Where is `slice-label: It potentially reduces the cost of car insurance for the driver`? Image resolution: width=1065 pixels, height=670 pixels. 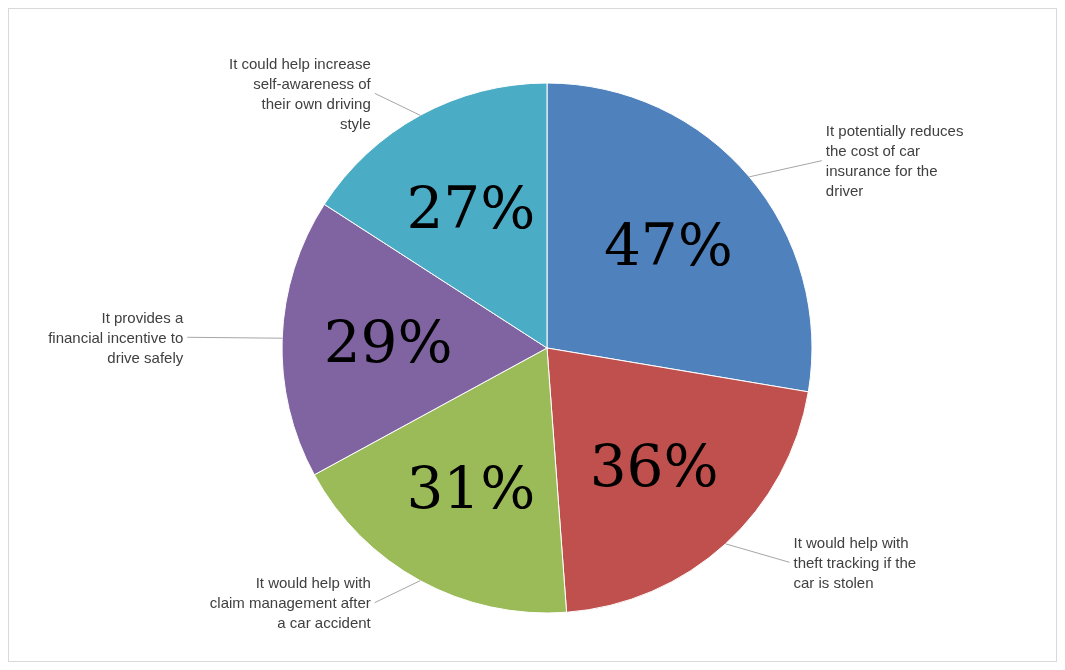
slice-label: It potentially reduces the cost of car insurance for the driver is located at coordinates (894, 161).